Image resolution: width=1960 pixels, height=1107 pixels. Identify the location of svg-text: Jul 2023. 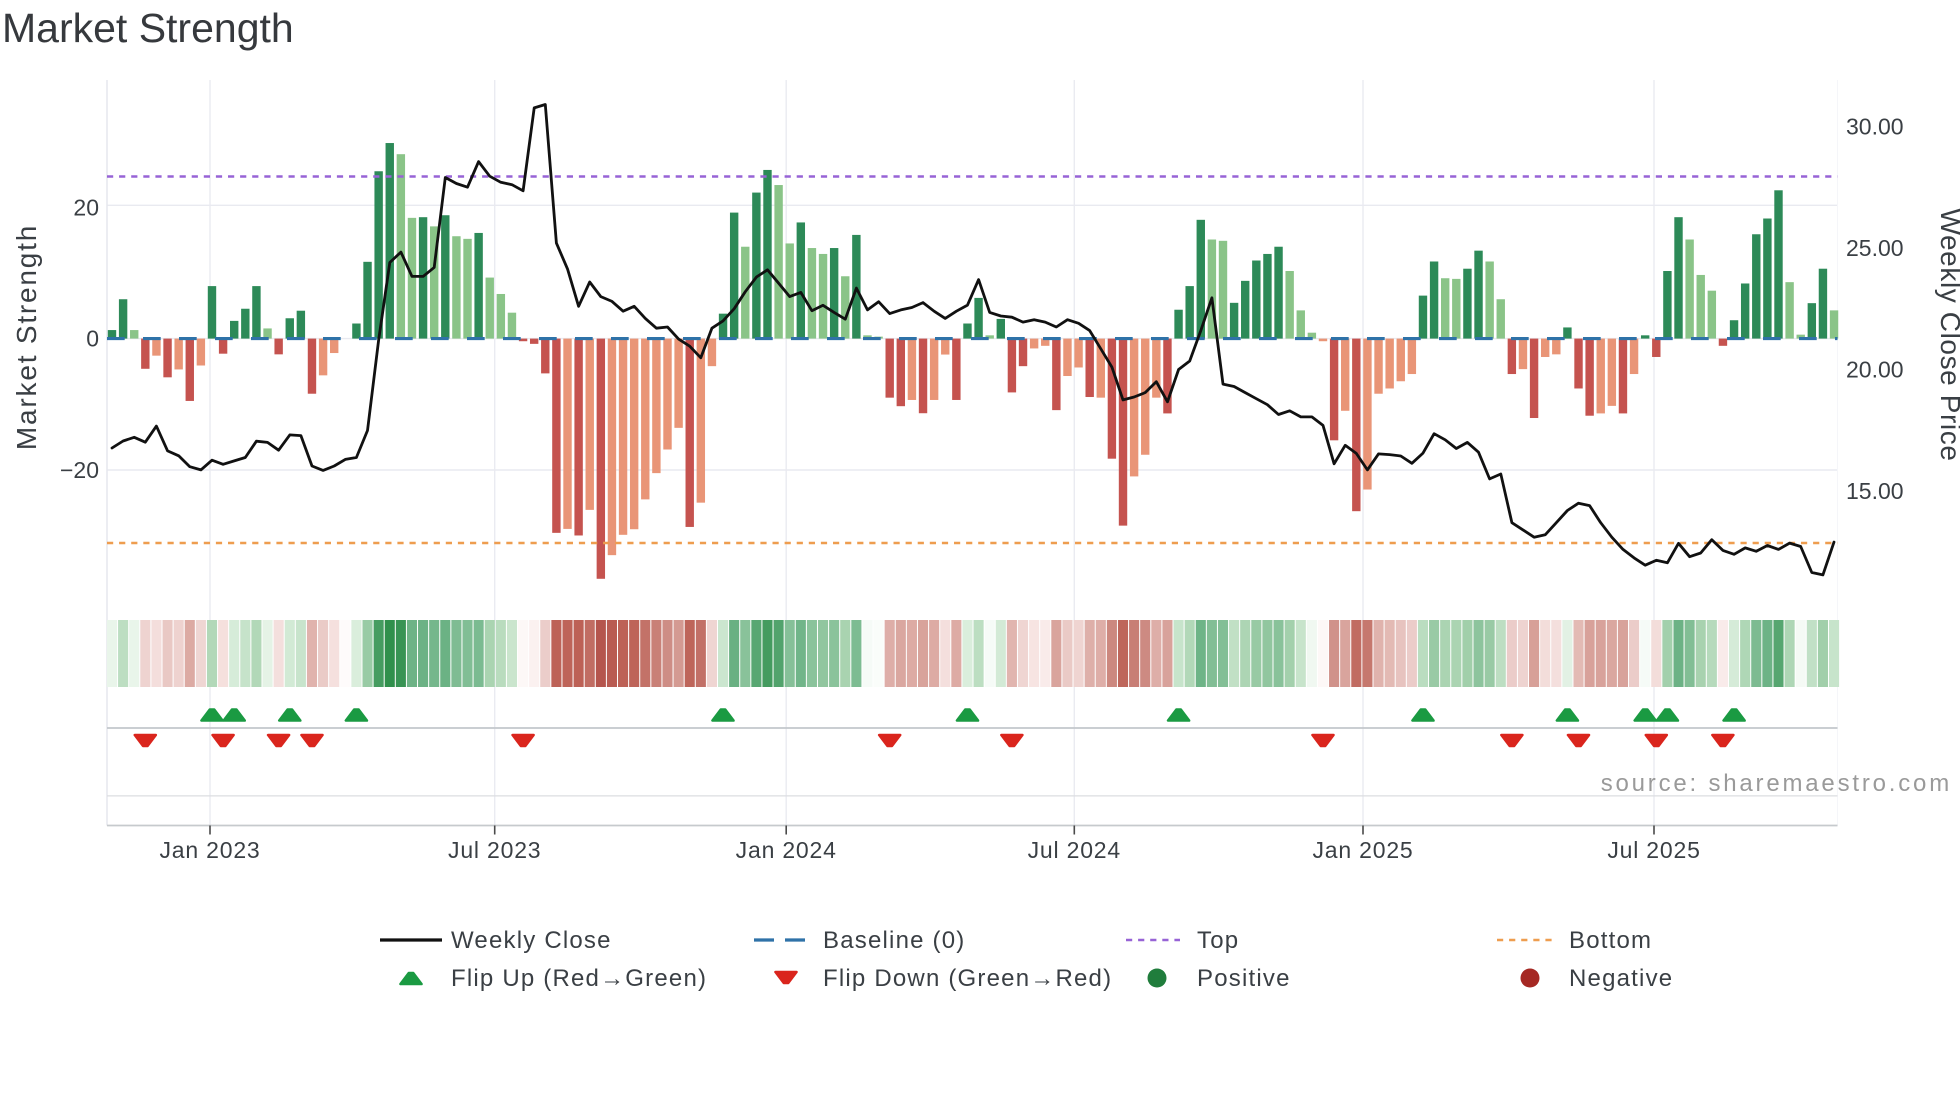
(494, 850).